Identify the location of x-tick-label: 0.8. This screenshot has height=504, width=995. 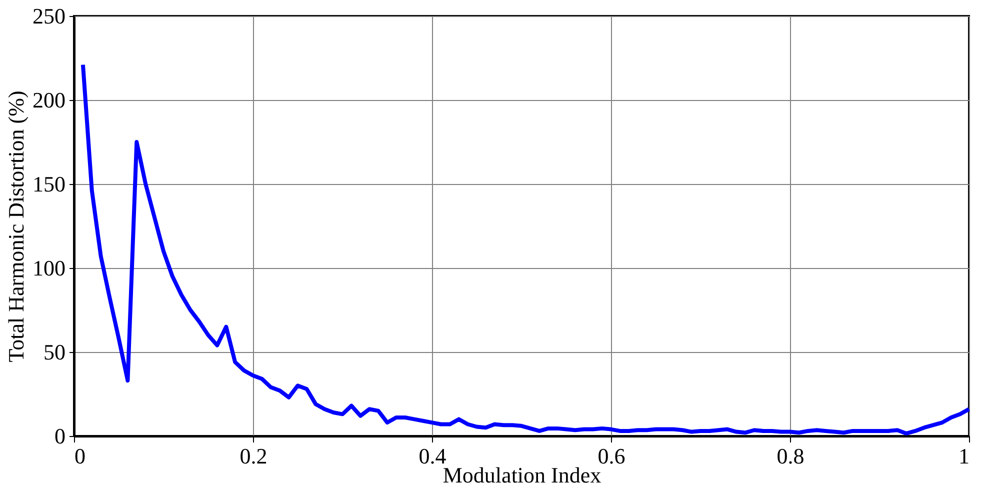
(790, 456).